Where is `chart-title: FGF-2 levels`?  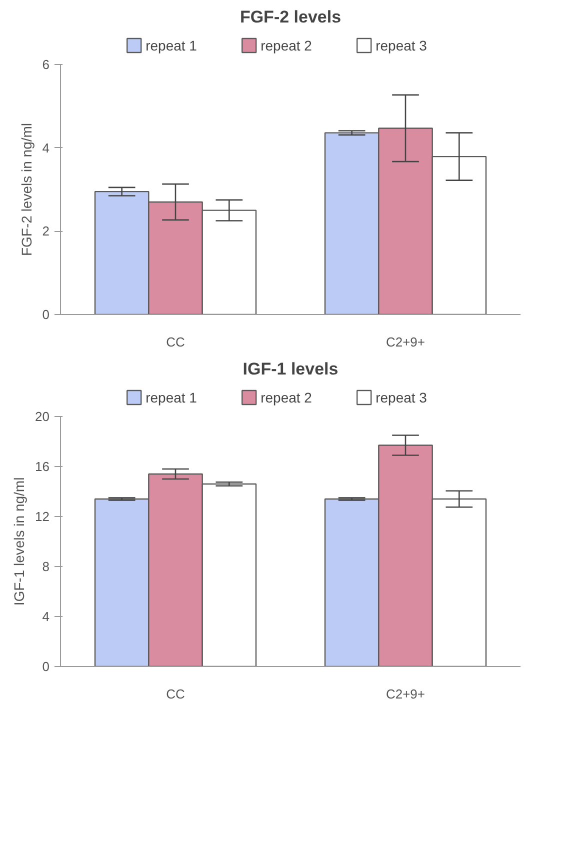 chart-title: FGF-2 levels is located at coordinates (291, 17).